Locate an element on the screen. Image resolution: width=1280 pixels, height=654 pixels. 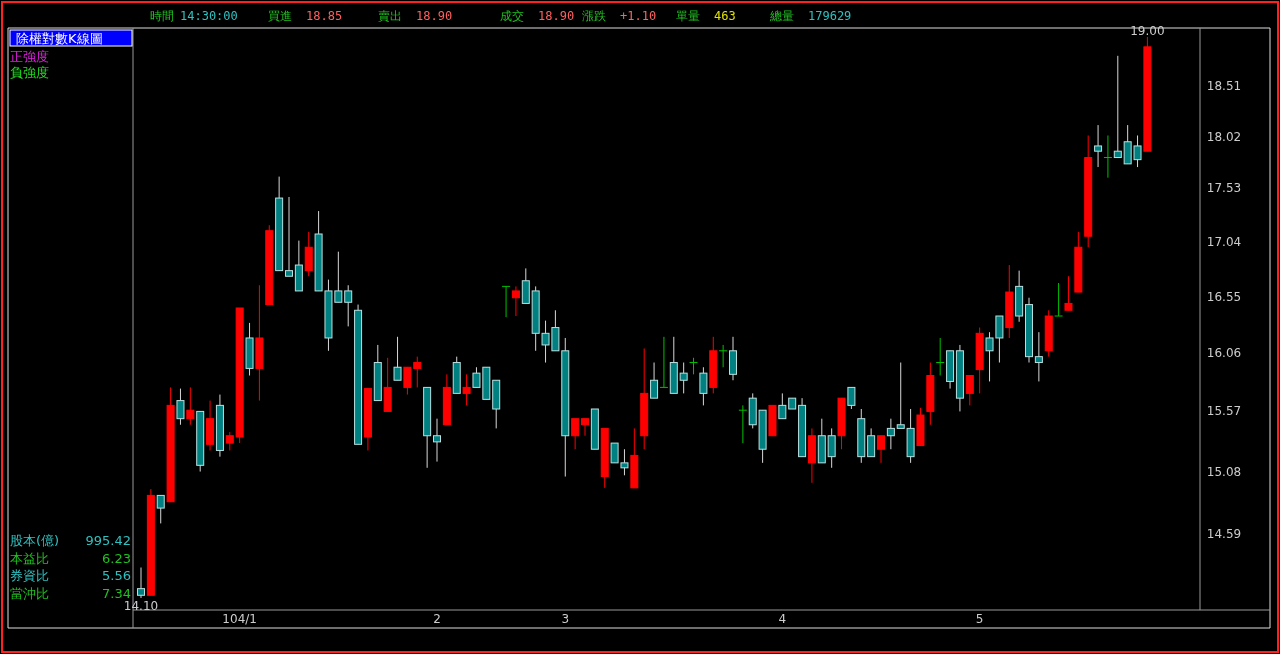
text: 時間 is located at coordinates (162, 16).